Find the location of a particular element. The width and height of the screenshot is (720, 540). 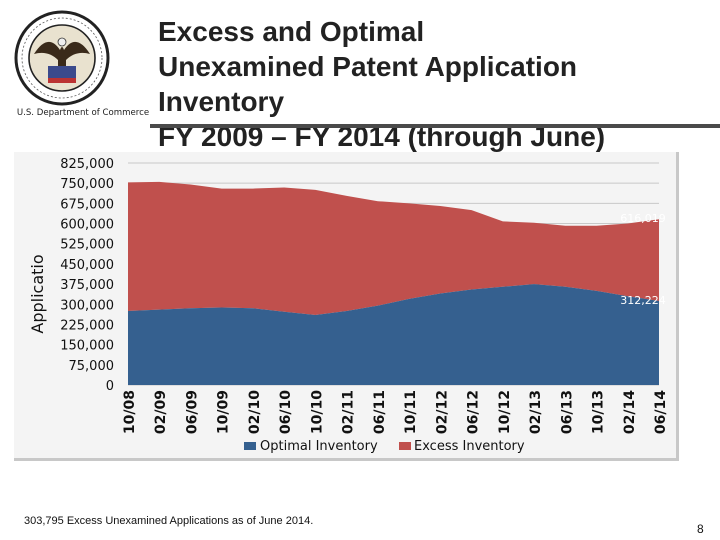

y-tick-label: 375,000 is located at coordinates (87, 285).